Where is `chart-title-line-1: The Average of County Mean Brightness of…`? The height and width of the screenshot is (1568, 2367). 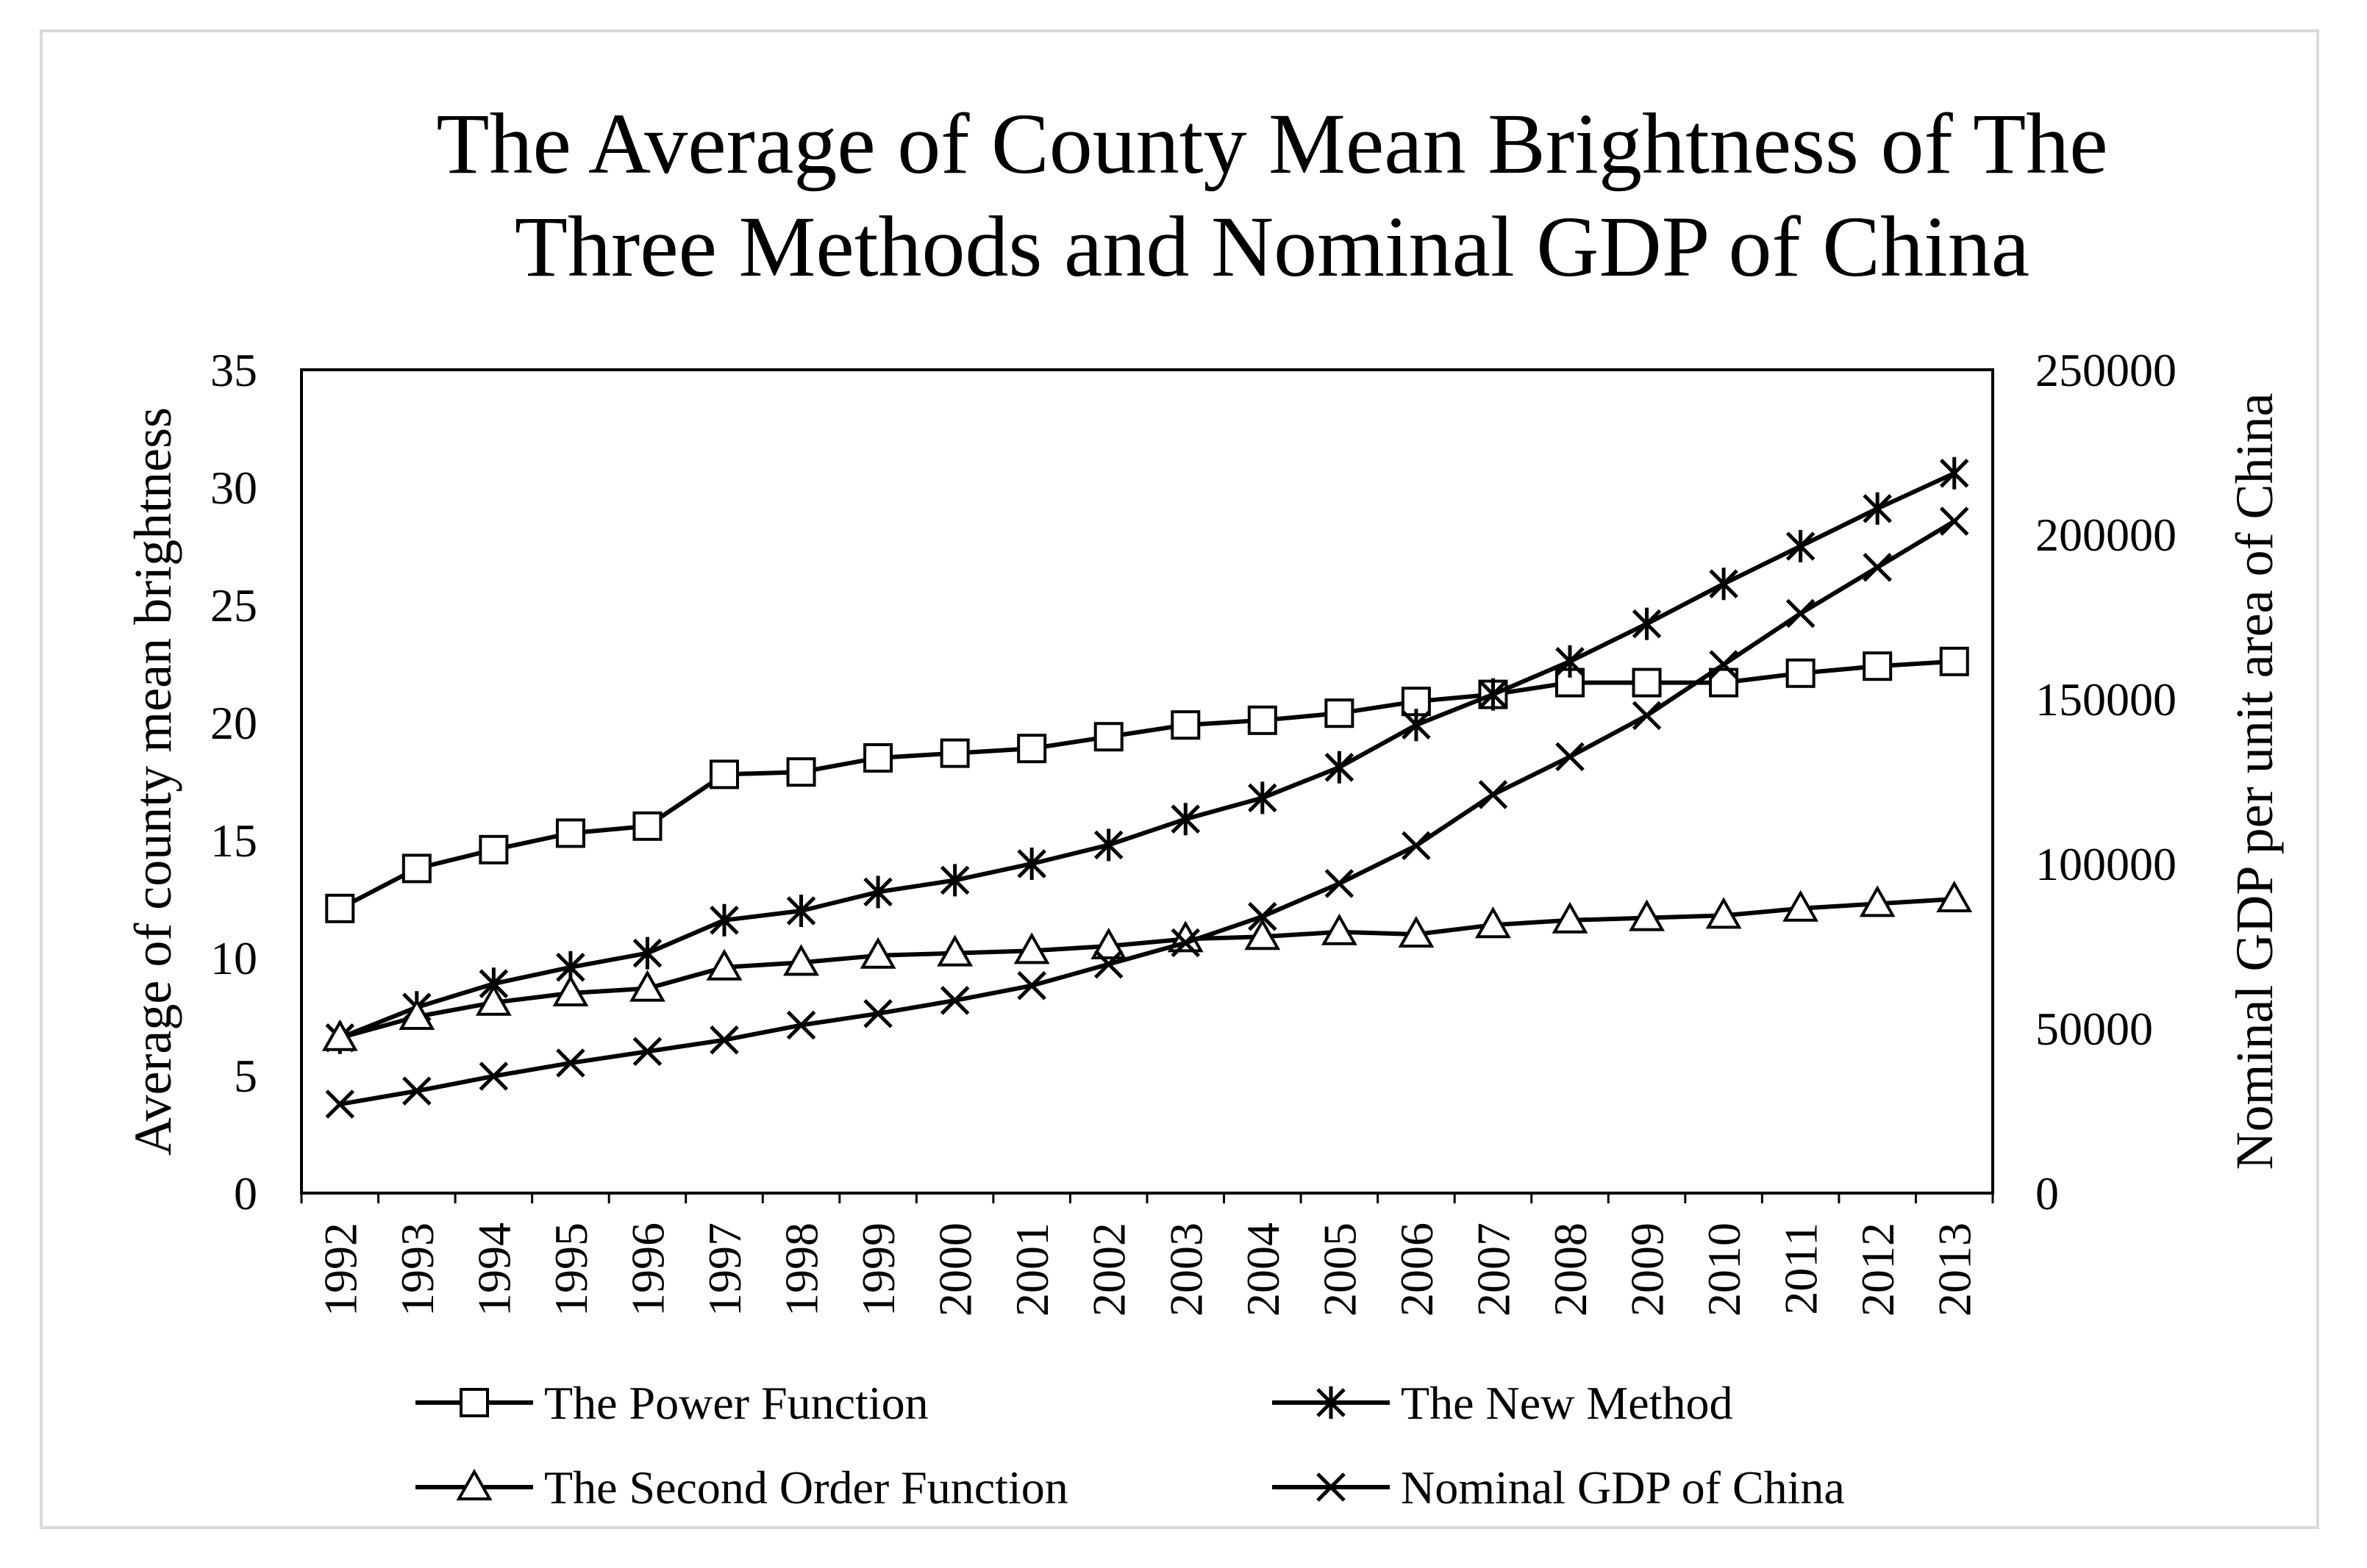 chart-title-line-1: The Average of County Mean Brightness of… is located at coordinates (1271, 144).